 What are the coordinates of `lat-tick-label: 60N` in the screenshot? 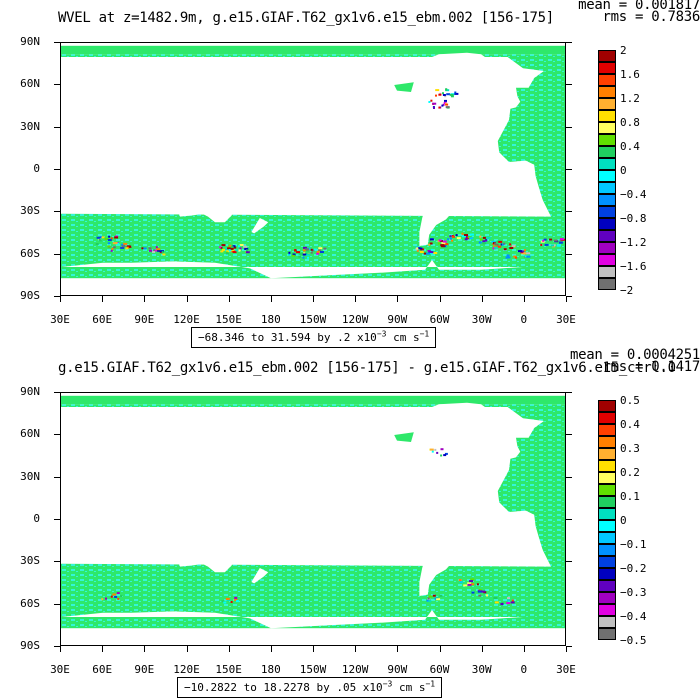 It's located at (30, 84).